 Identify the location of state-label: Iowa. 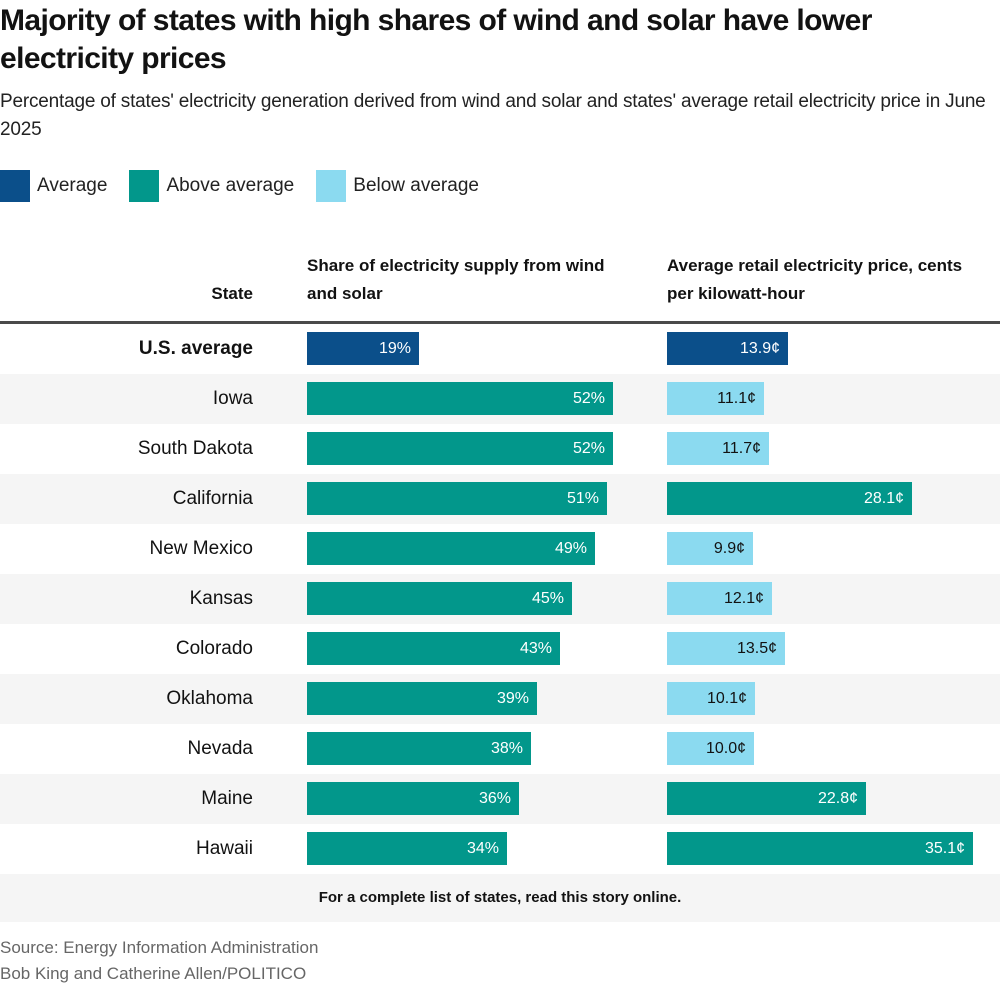
(232, 398).